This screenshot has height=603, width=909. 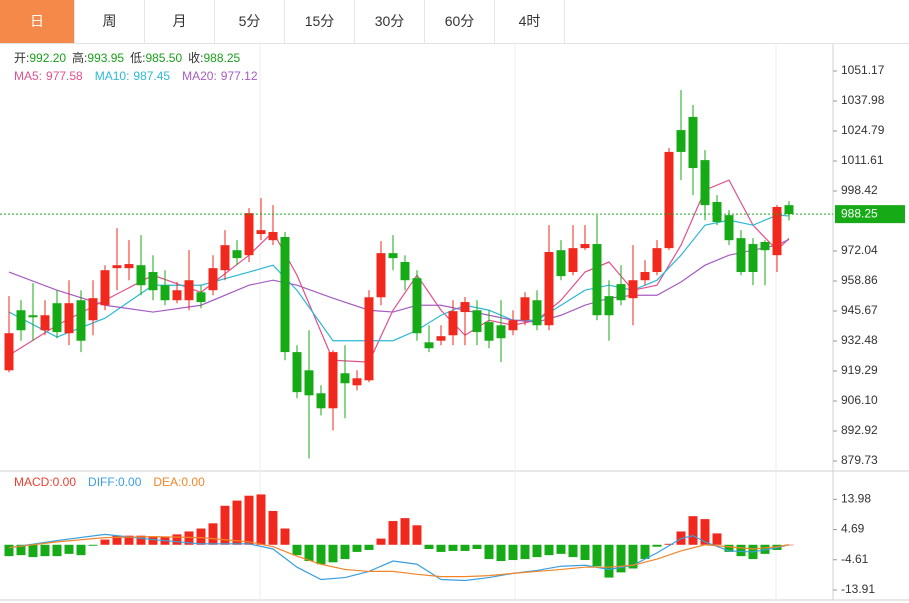 What do you see at coordinates (859, 430) in the screenshot?
I see `y-tick-label: 892.92` at bounding box center [859, 430].